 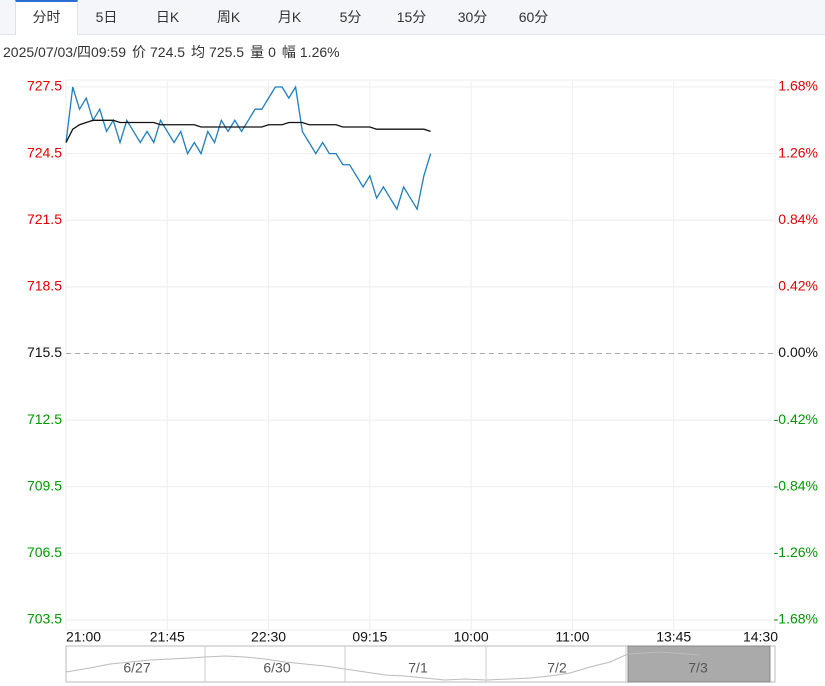 I want to click on navigator-date: 6/30, so click(x=276, y=668).